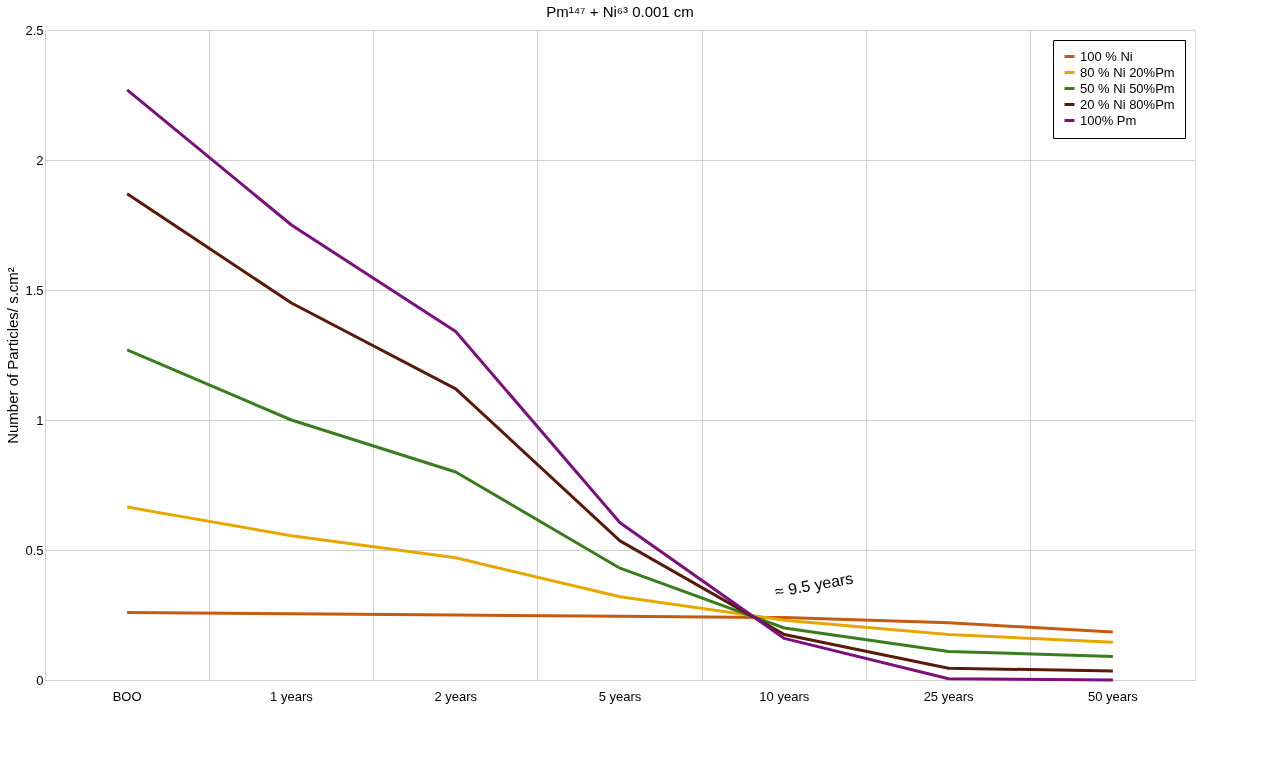 This screenshot has width=1268, height=770. I want to click on y-tick-label: 2.5, so click(34, 30).